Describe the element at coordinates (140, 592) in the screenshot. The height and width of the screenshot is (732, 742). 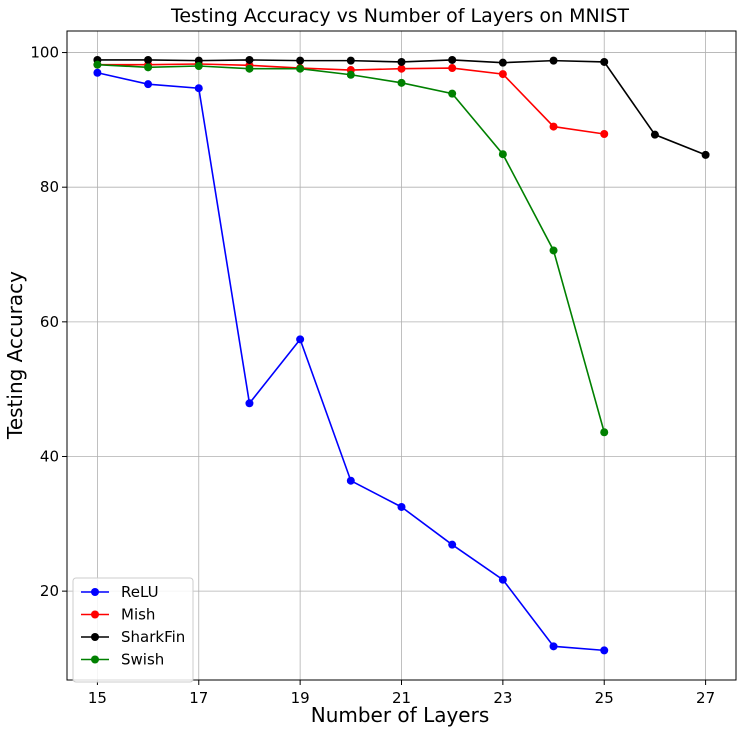
I see `legend-label: ReLU` at that location.